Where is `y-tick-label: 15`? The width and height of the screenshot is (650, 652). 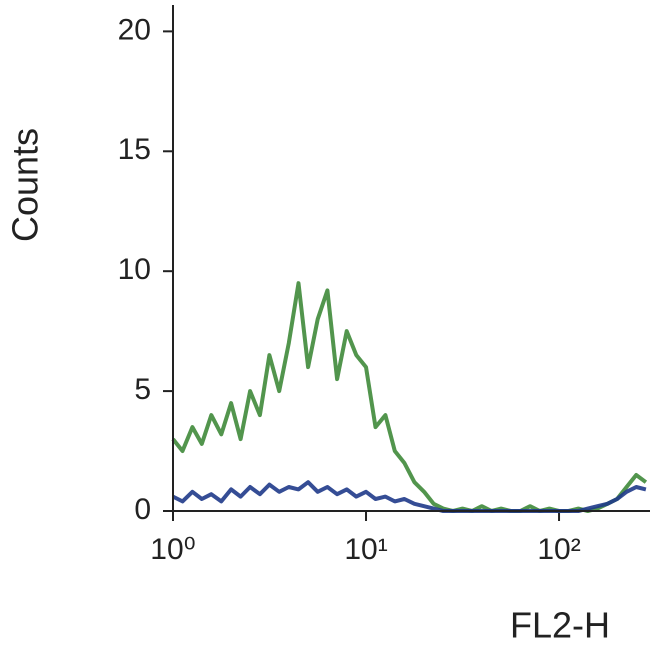
y-tick-label: 15 is located at coordinates (134, 149).